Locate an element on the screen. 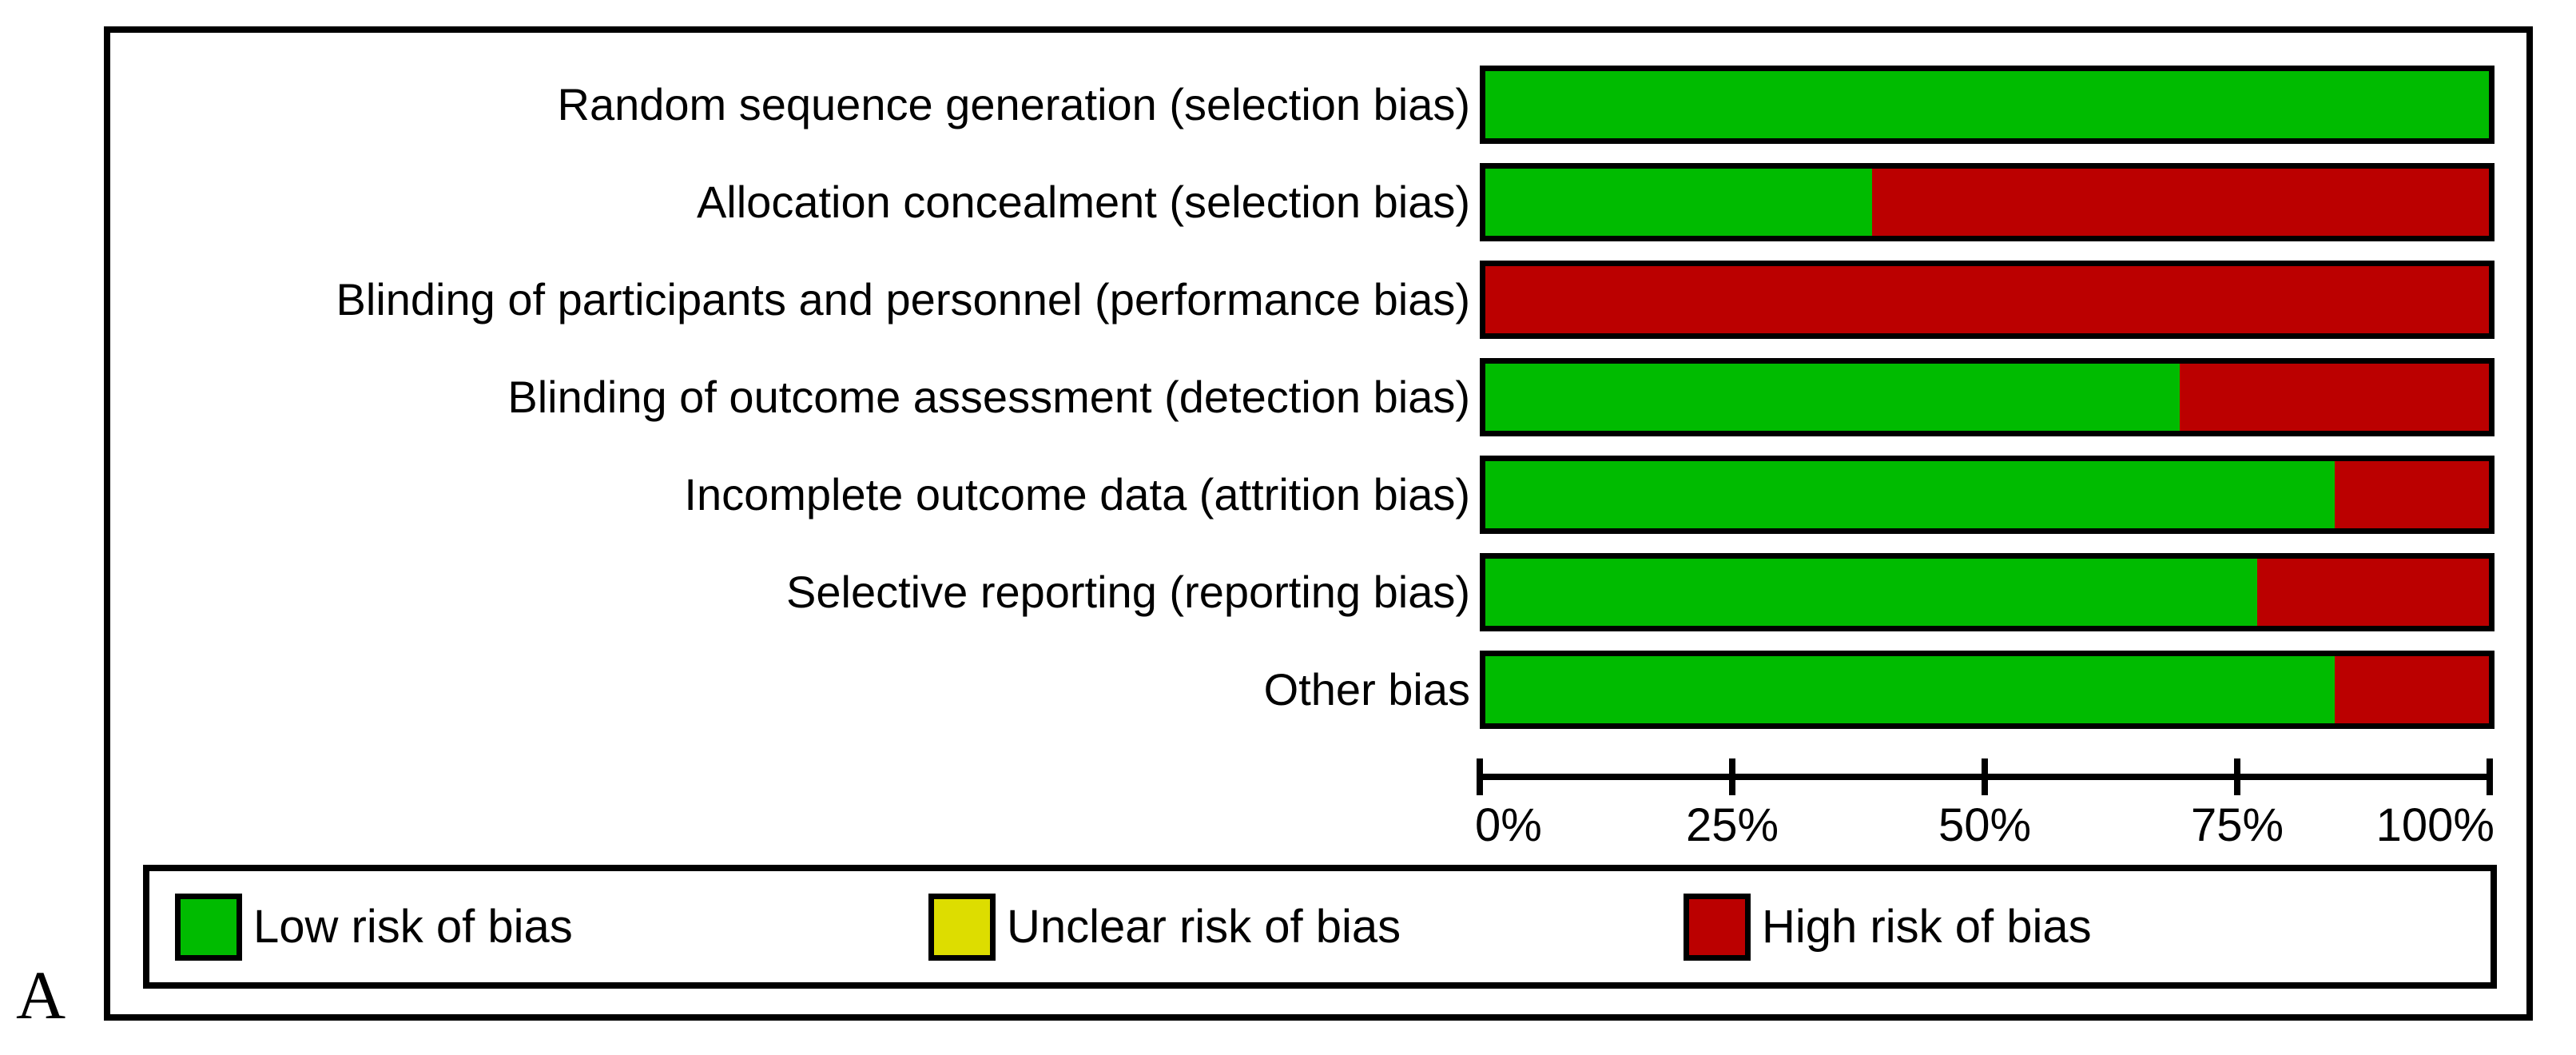 This screenshot has width=2576, height=1055. bias-row: Other bias is located at coordinates (1318, 690).